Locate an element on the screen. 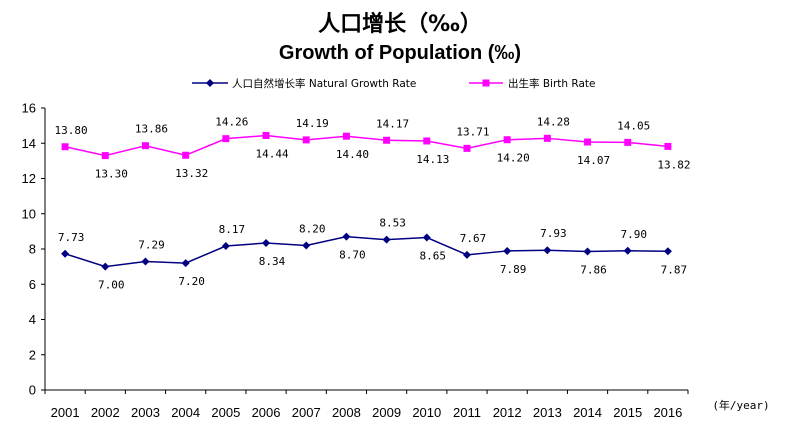 Image resolution: width=800 pixels, height=434 pixels. series-line-natural-growth is located at coordinates (366, 251).